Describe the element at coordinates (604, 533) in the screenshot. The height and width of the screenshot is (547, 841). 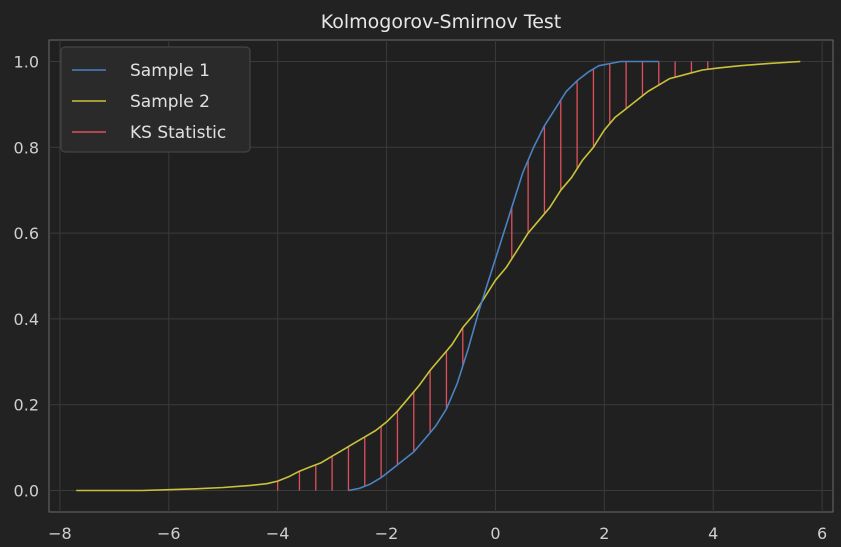
I see `x-tick-label: 2` at that location.